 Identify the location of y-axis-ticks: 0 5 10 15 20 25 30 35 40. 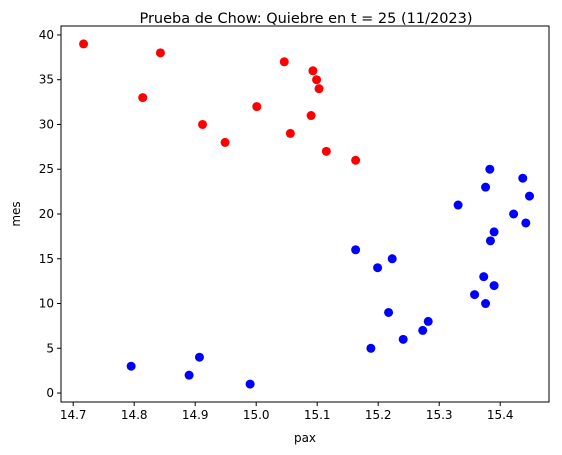
(50, 214).